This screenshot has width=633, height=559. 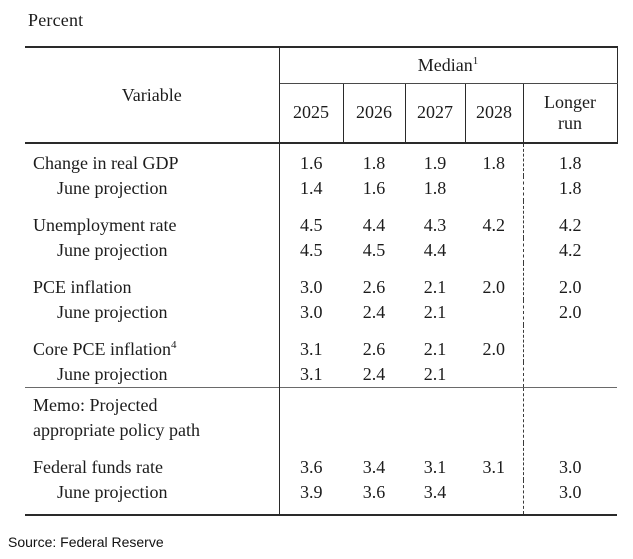 What do you see at coordinates (475, 60) in the screenshot?
I see `median-footnote-marker: 1` at bounding box center [475, 60].